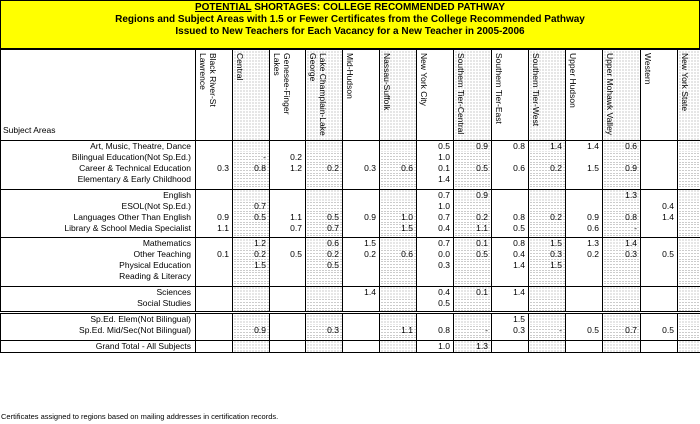 The width and height of the screenshot is (700, 424). I want to click on region-header-label: Upper Hudson, so click(573, 80).